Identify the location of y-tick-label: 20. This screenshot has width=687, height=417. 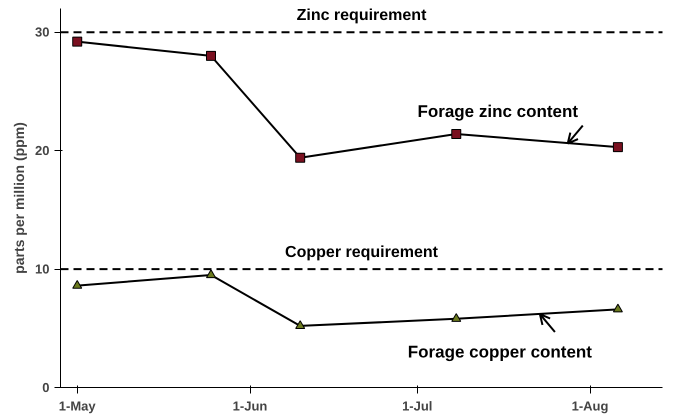
(42, 150).